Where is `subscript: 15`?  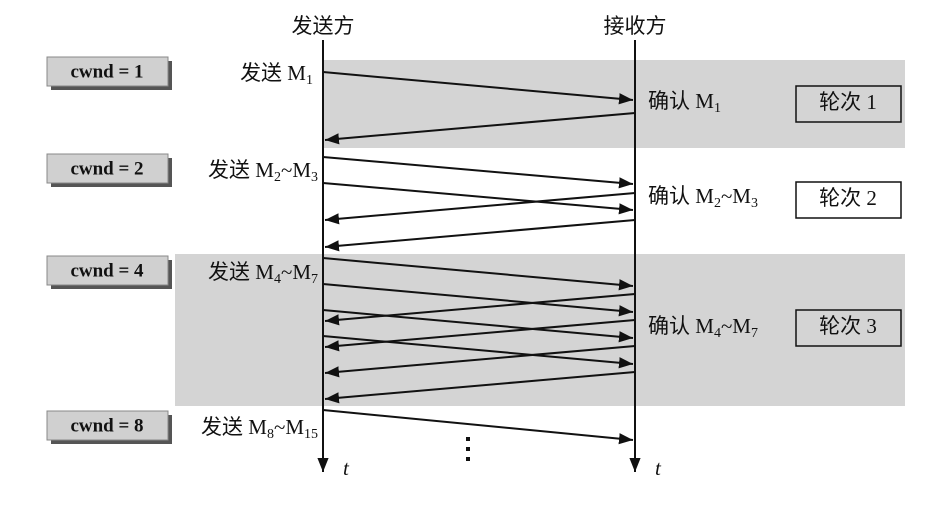
subscript: 15 is located at coordinates (311, 434).